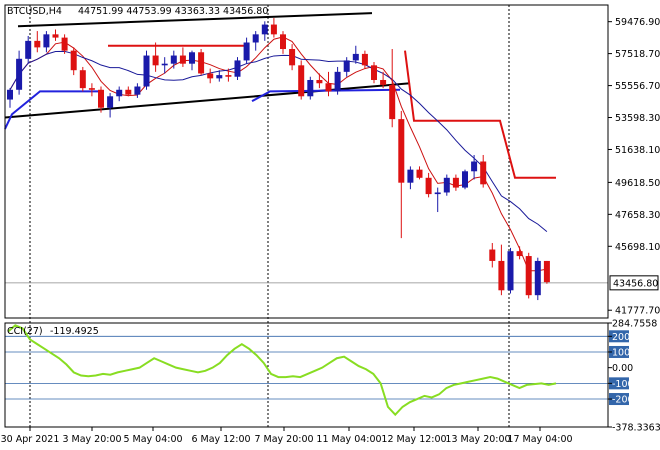 This screenshot has height=450, width=660. I want to click on price-tick-label: 55556.70, so click(637, 86).